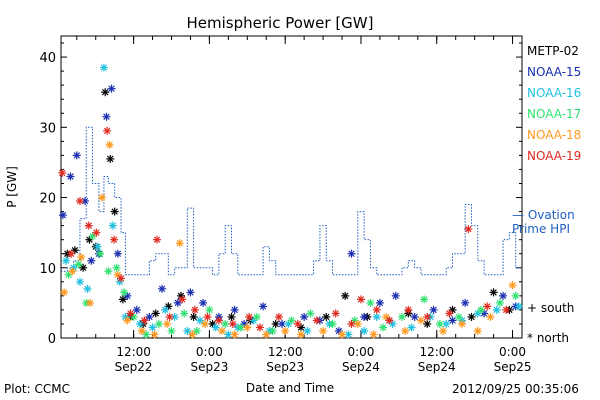 The image size is (600, 400). Describe the element at coordinates (47, 199) in the screenshot. I see `y-tick-label: 20` at that location.